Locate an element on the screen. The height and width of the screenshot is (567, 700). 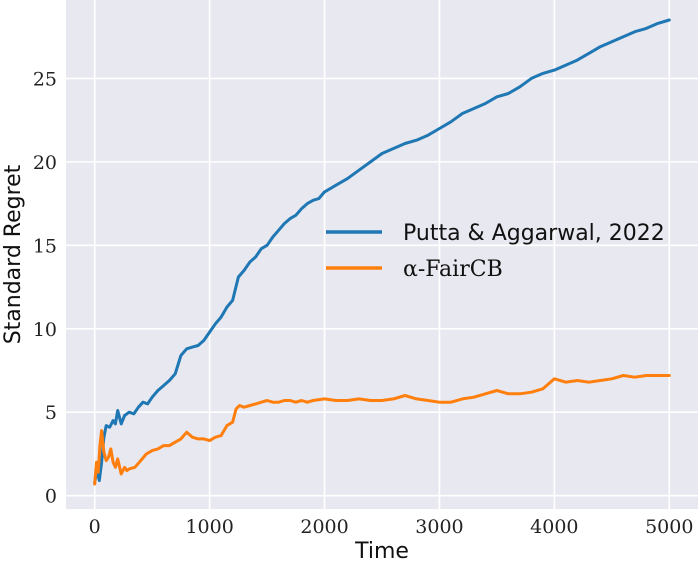
y-tick-label: 0 is located at coordinates (51, 497).